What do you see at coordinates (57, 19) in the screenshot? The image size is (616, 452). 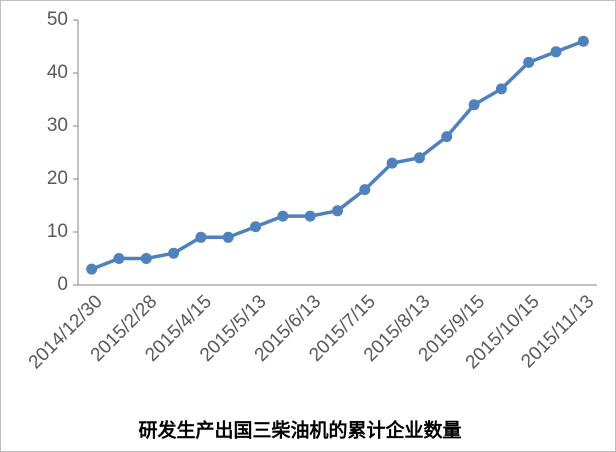 I see `y-tick-label: 50` at bounding box center [57, 19].